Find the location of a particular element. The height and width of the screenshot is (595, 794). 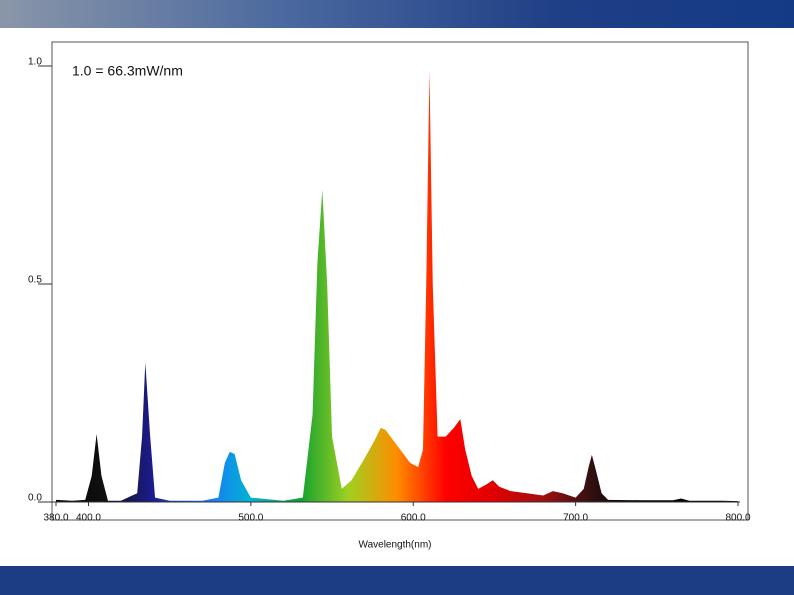

x-tick-label: 800.0 is located at coordinates (737, 518).